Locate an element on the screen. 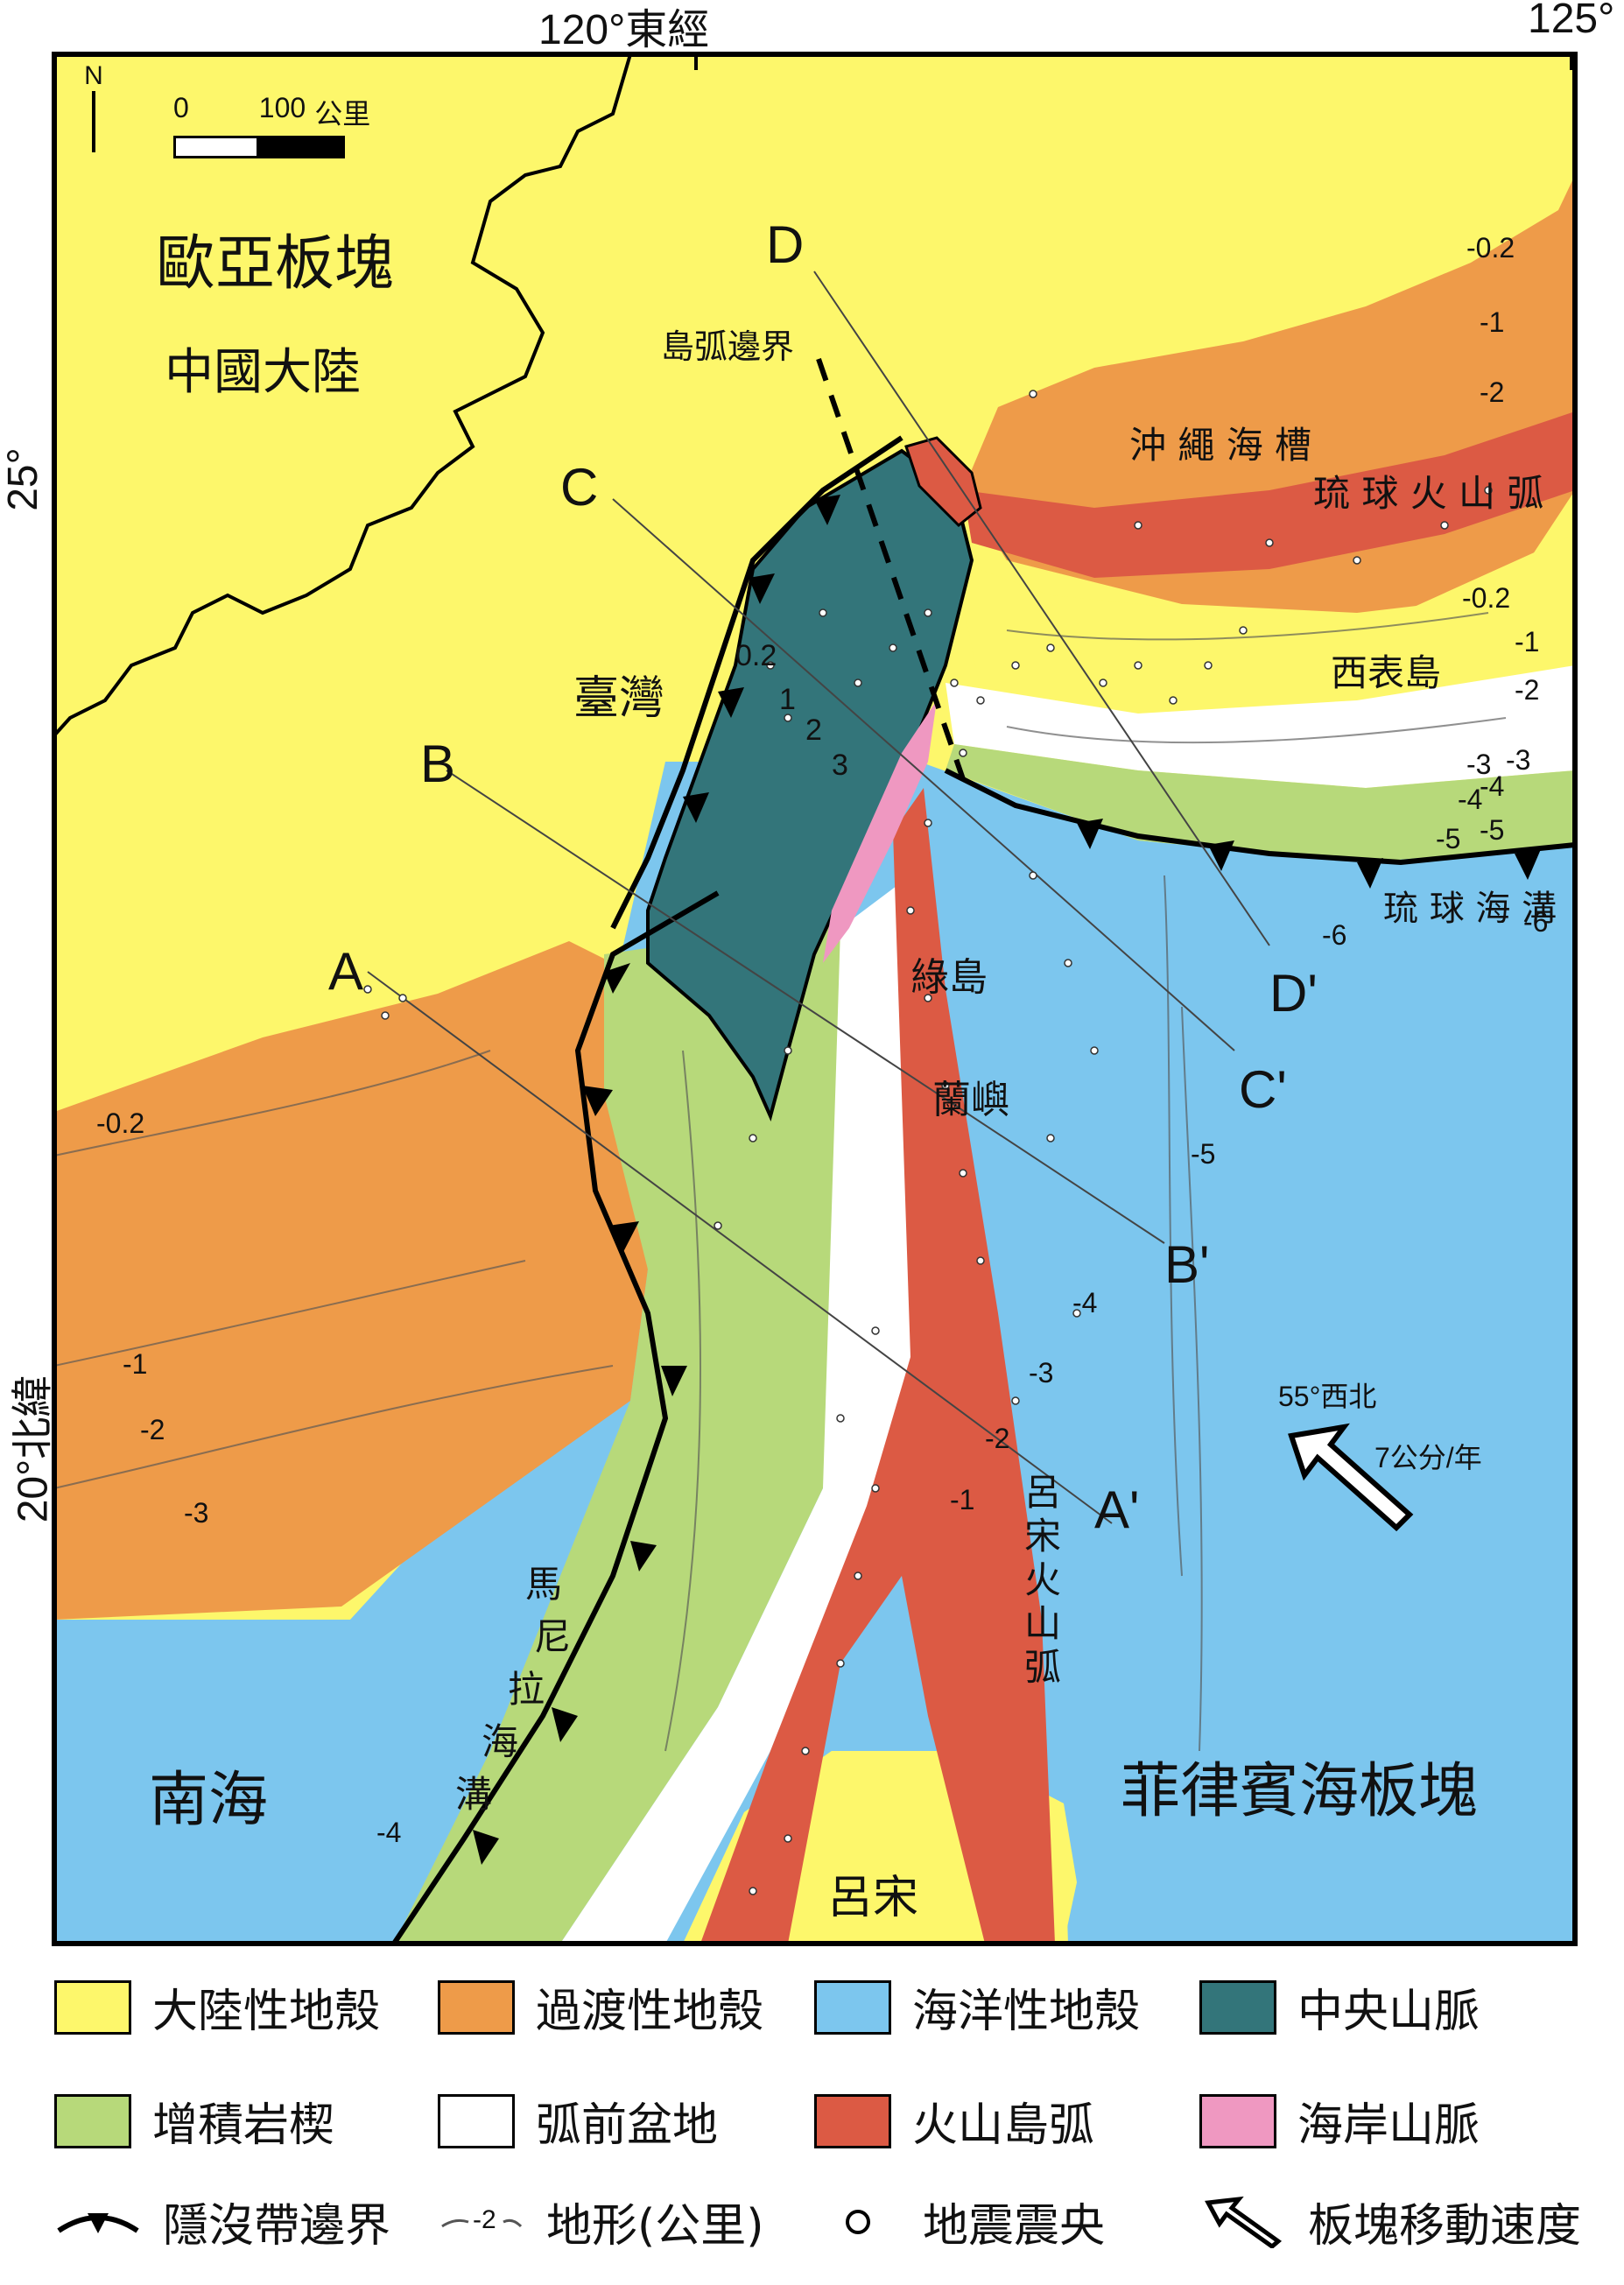 Image resolution: width=1624 pixels, height=2285 pixels. legend-row-3: 隱沒帶邊界 -2 地形(公里) 地震震央 板塊移動速度 is located at coordinates (812, 2237).